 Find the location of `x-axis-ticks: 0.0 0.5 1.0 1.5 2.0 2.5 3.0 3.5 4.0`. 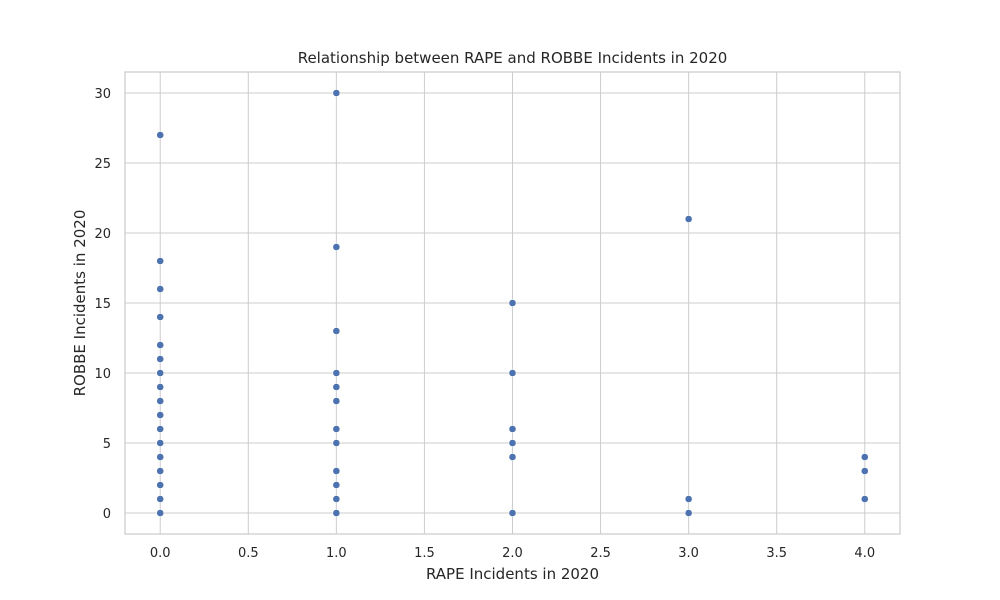

x-axis-ticks: 0.0 0.5 1.0 1.5 2.0 2.5 3.0 3.5 4.0 is located at coordinates (512, 553).